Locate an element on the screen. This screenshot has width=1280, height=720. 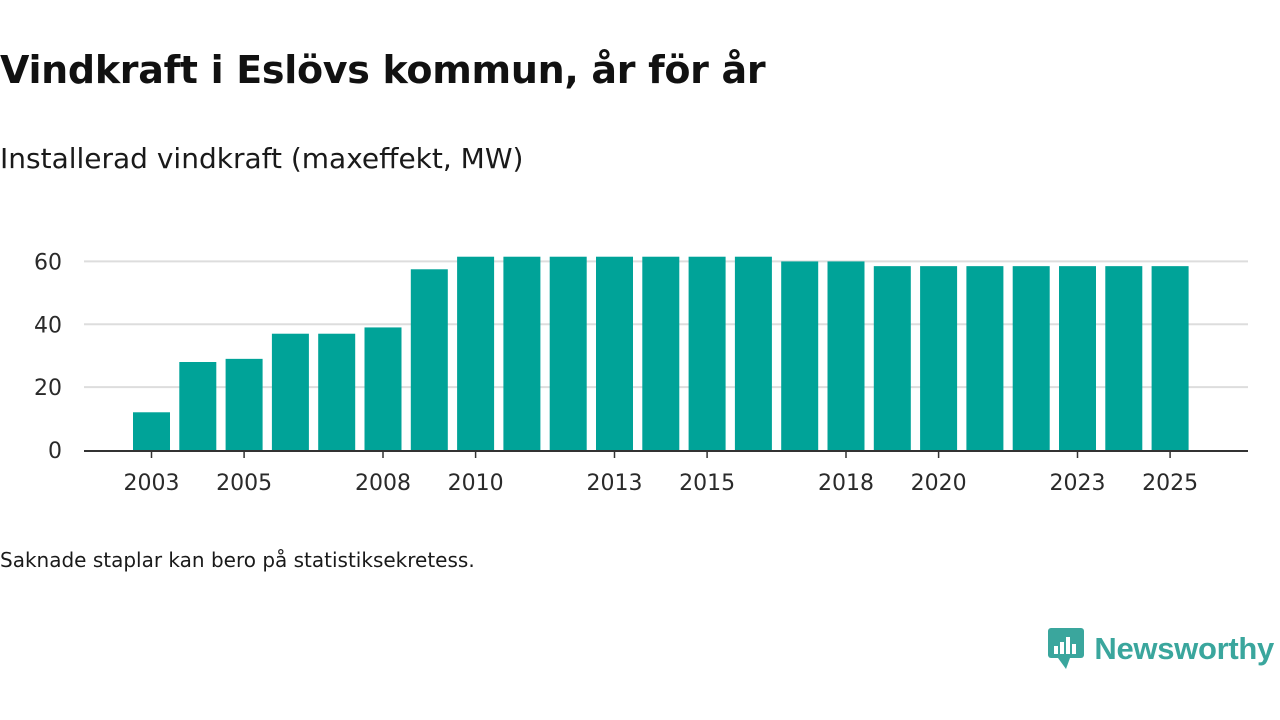
bar-2015 is located at coordinates (707, 353).